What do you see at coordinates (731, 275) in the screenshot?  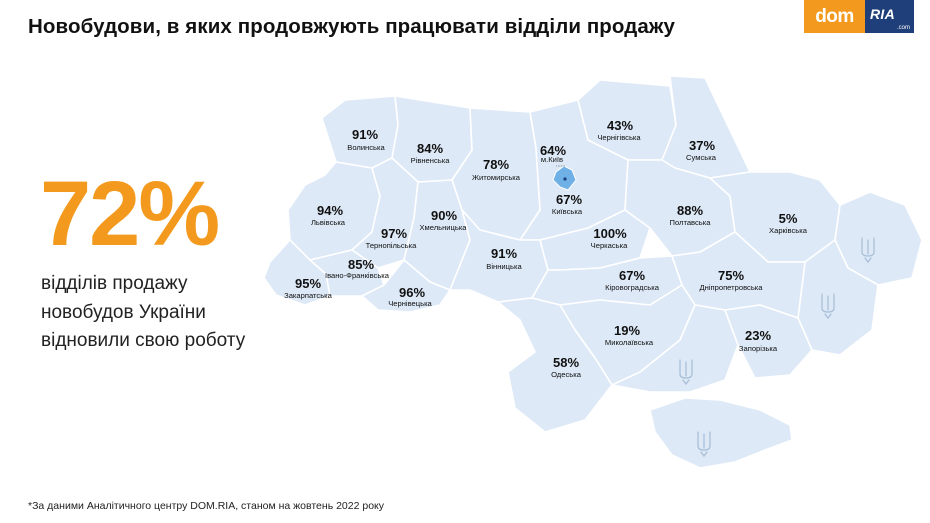 I see `region-value: 75%` at bounding box center [731, 275].